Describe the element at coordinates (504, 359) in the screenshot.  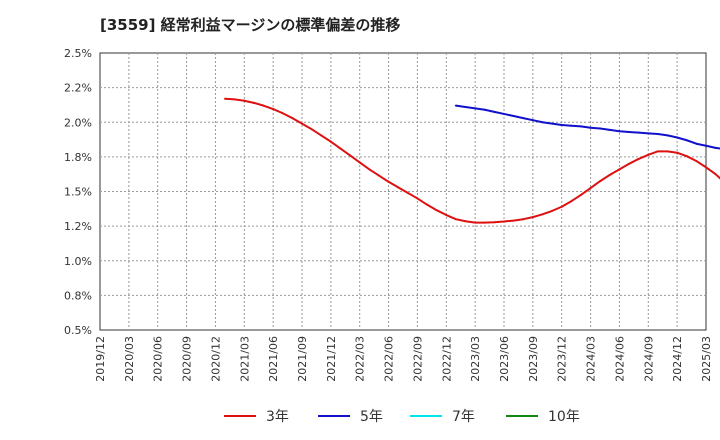
I see `x-tick-label: 2023/06` at that location.